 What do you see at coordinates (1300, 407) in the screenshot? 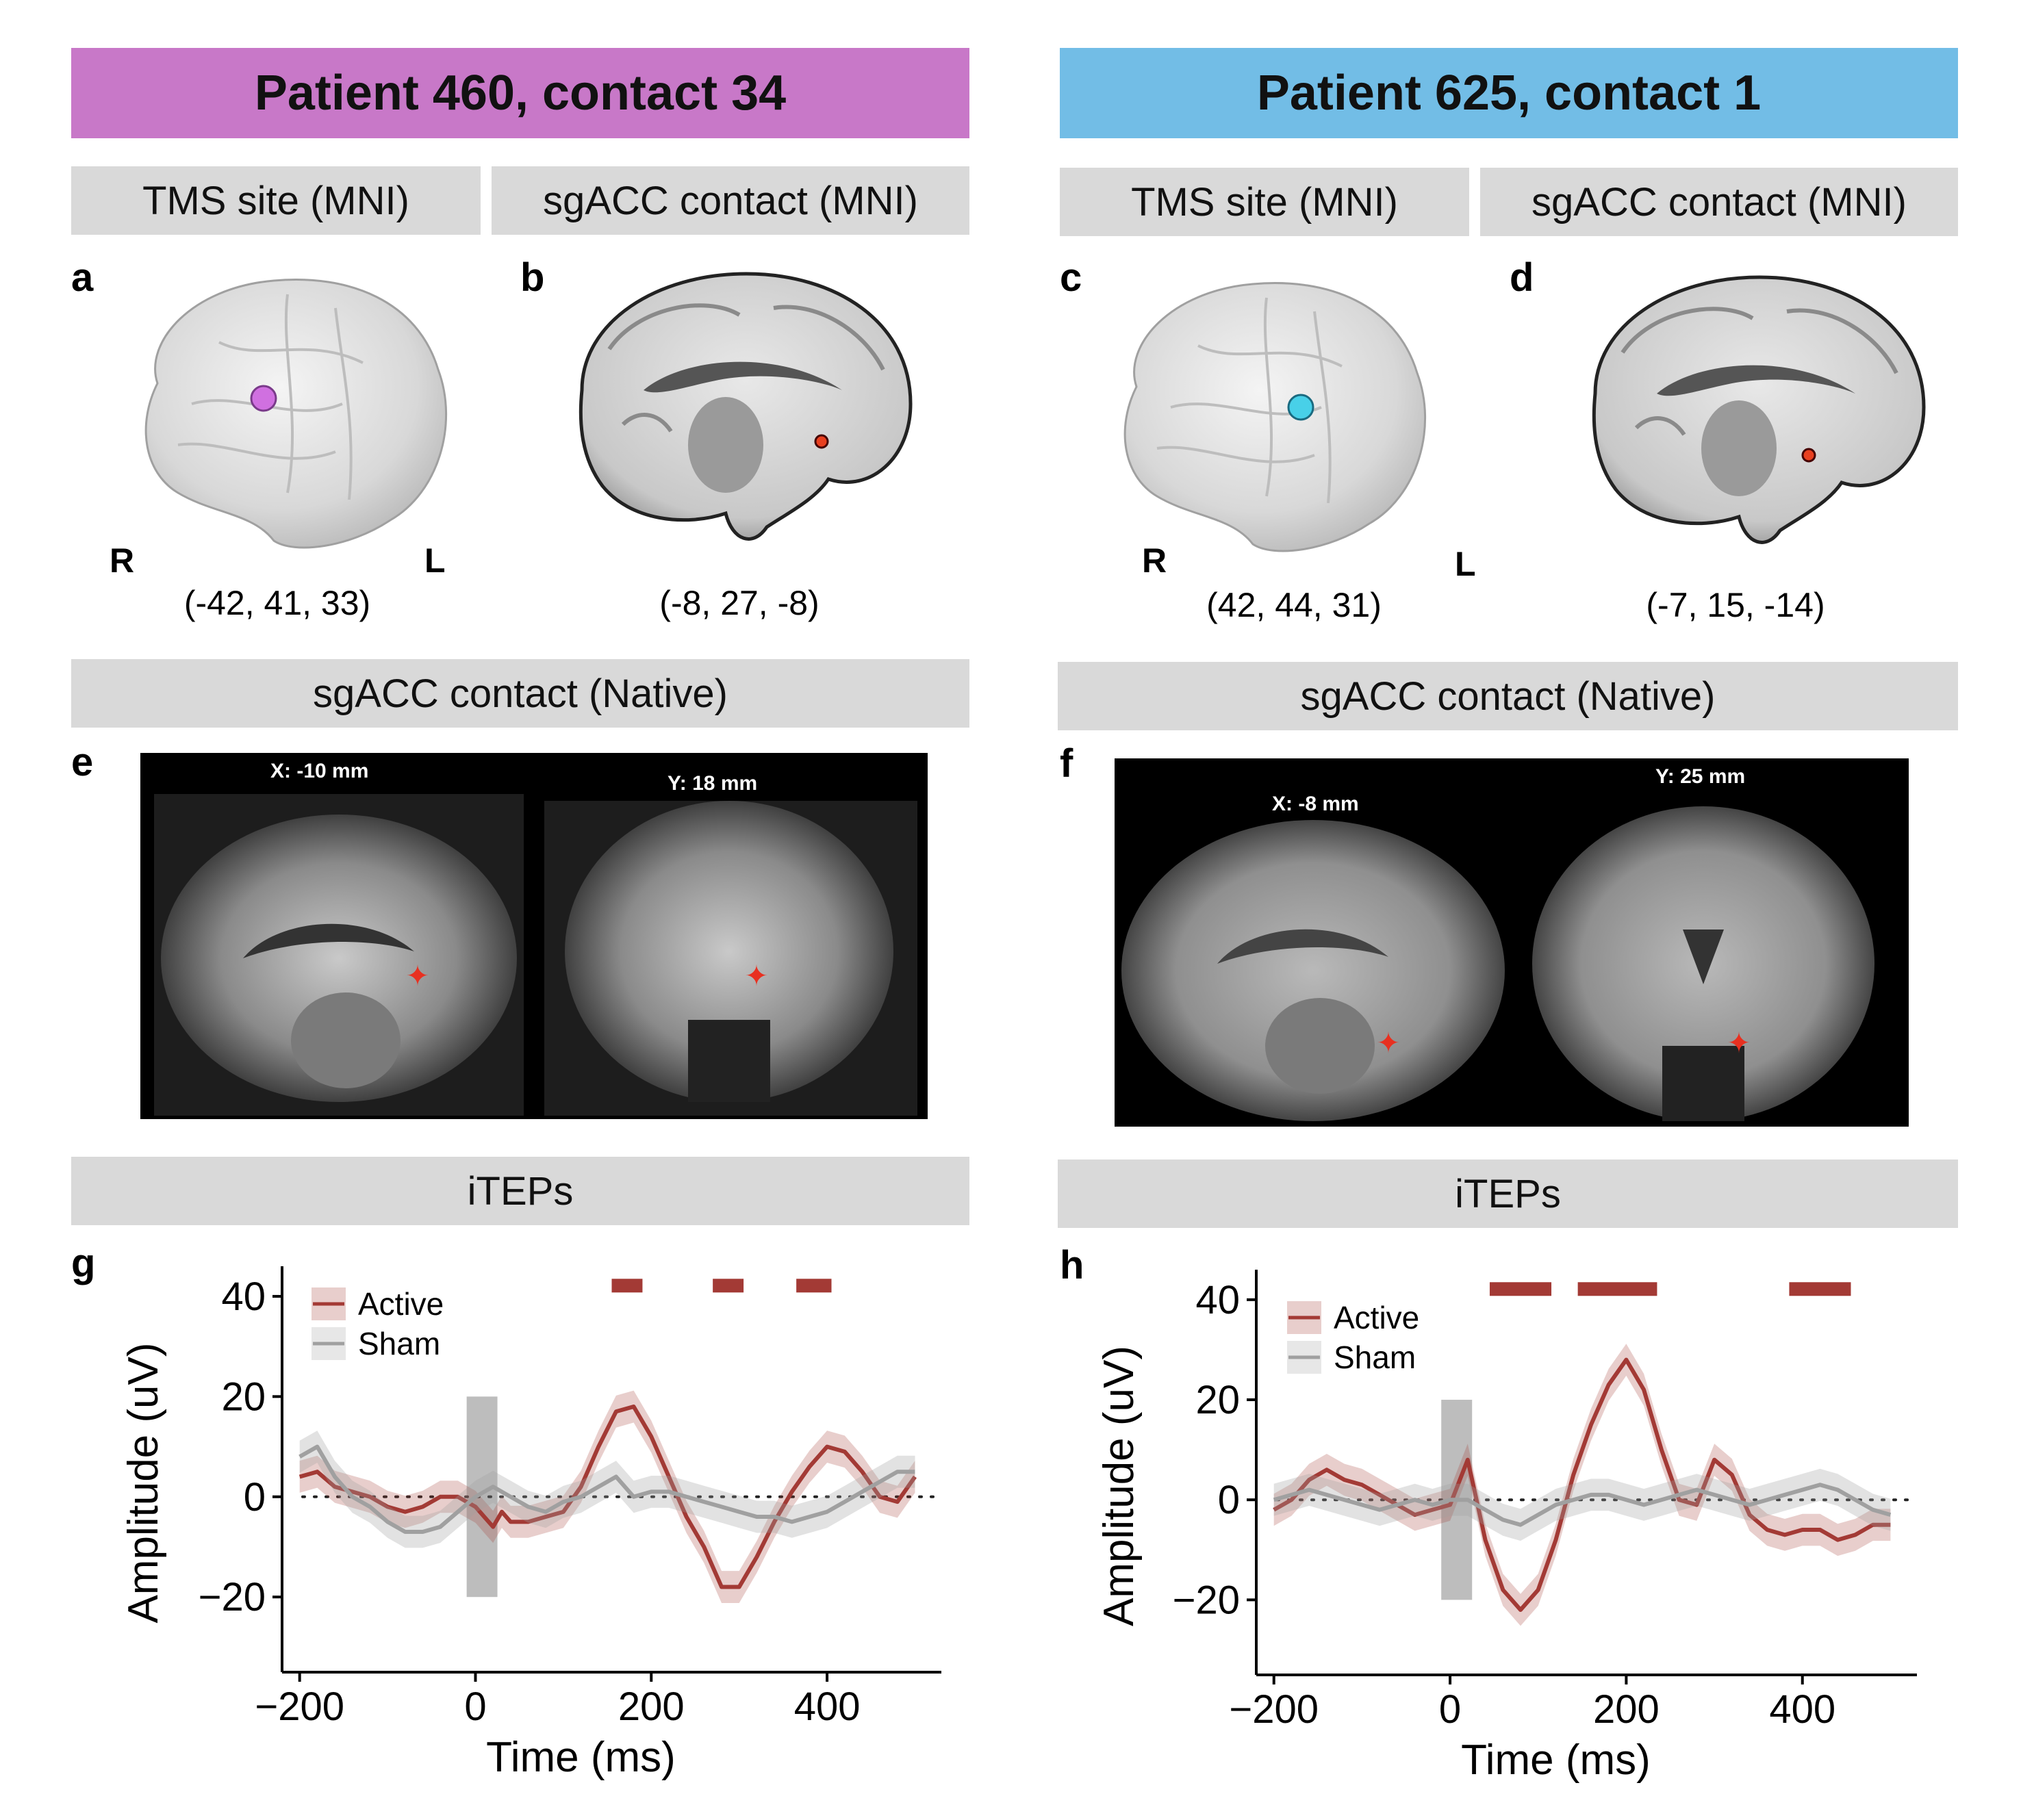
I see `tms-site-dot-c` at bounding box center [1300, 407].